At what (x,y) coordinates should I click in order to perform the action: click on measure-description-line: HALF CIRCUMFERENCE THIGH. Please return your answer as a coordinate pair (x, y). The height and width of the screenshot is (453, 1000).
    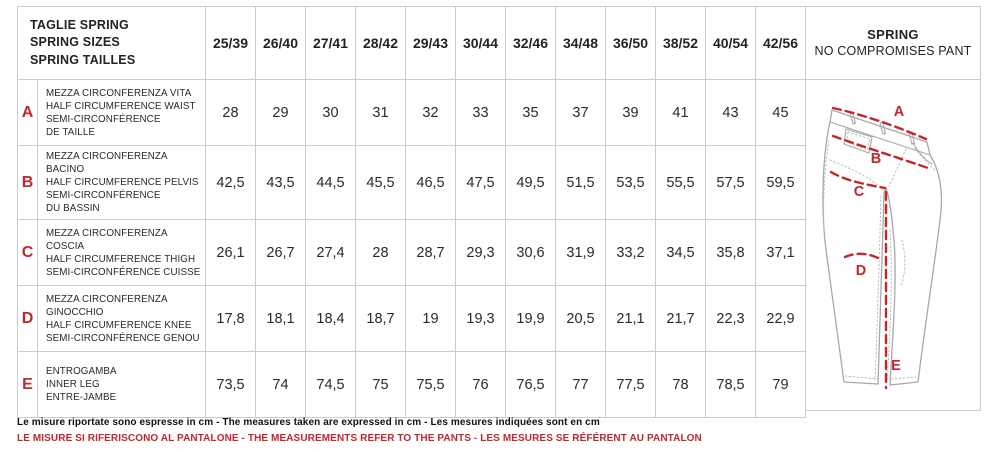
    Looking at the image, I should click on (121, 259).